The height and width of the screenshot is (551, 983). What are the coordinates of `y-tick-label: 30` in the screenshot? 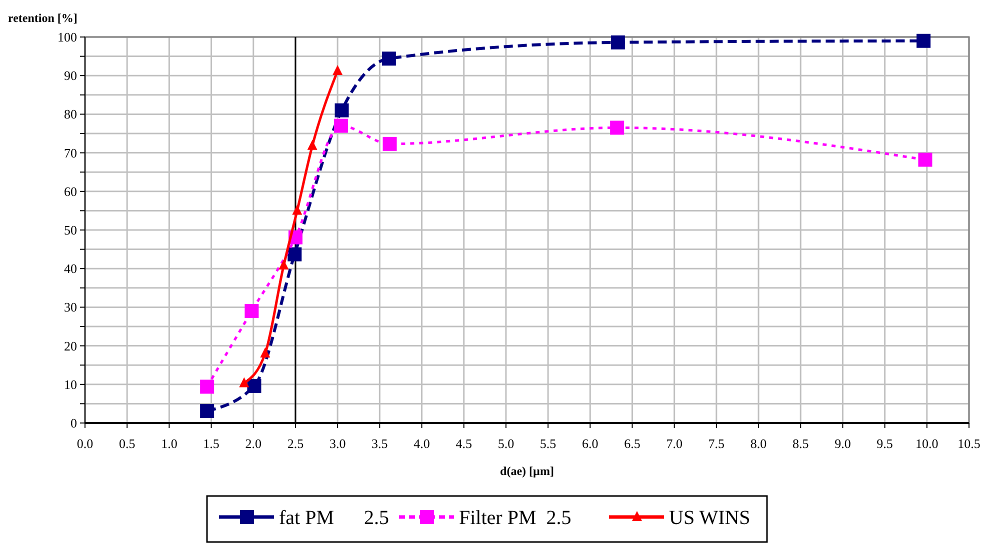 It's located at (70, 307).